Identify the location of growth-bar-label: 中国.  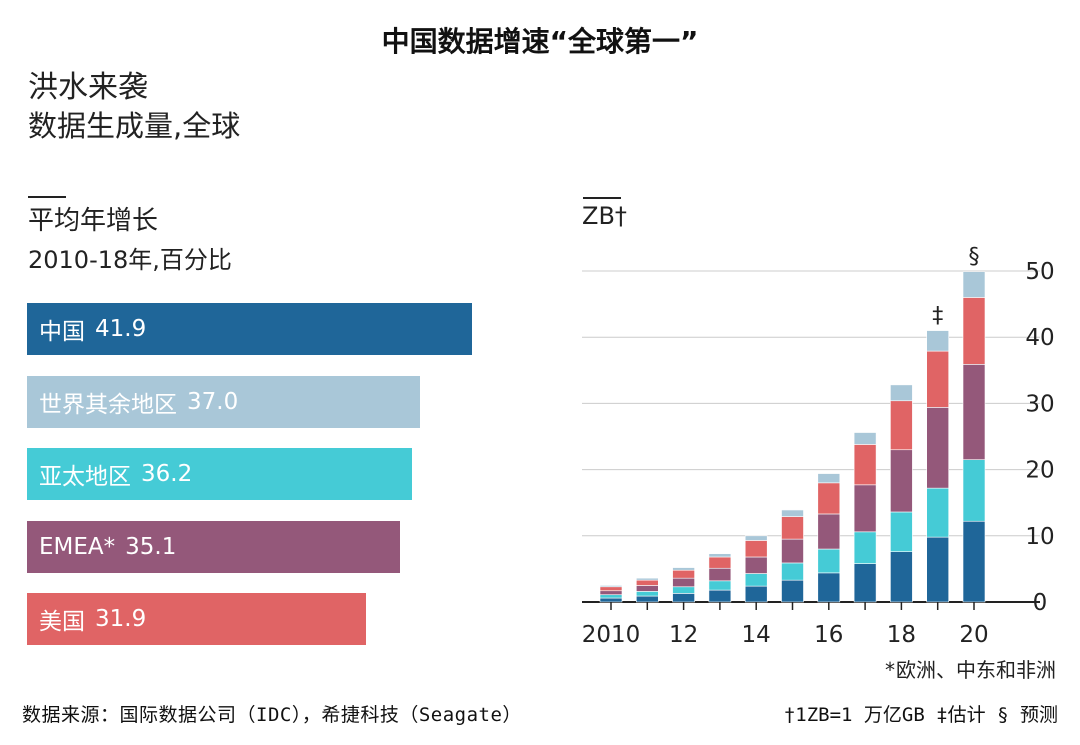
(62, 332).